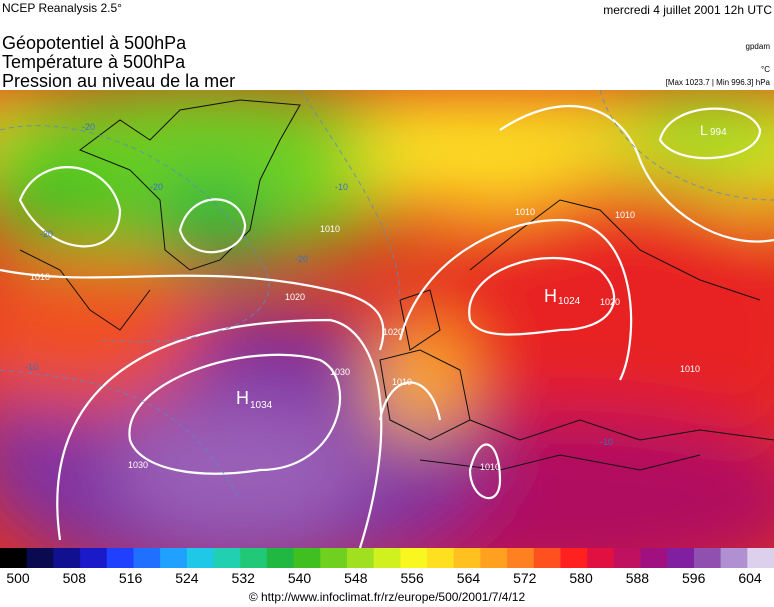  What do you see at coordinates (750, 578) in the screenshot?
I see `colorbar-label: 604` at bounding box center [750, 578].